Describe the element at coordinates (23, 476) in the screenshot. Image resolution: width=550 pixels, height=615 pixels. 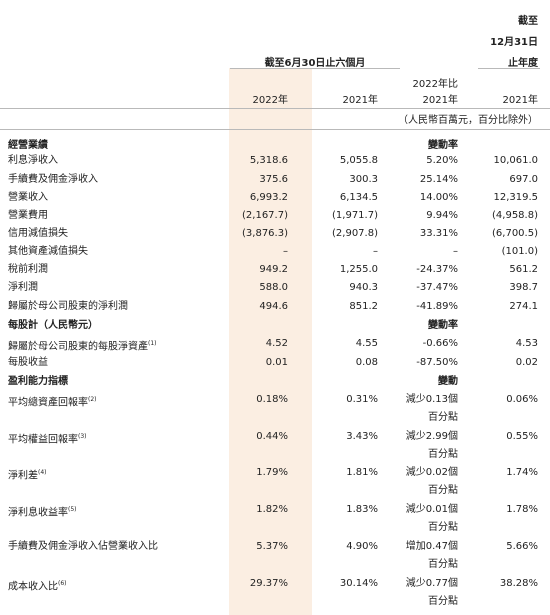
I see `row-label-text: 淨利差` at that location.